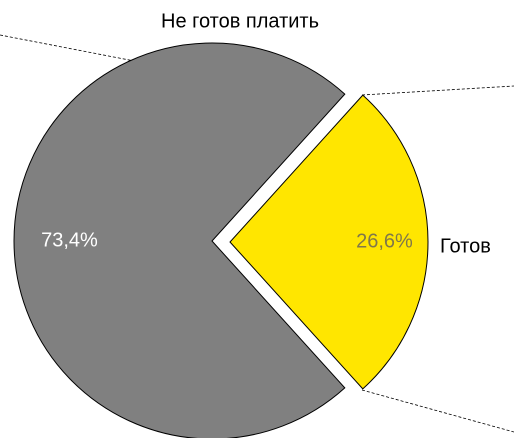 The width and height of the screenshot is (514, 438). I want to click on value-label: 73,4%, so click(69, 240).